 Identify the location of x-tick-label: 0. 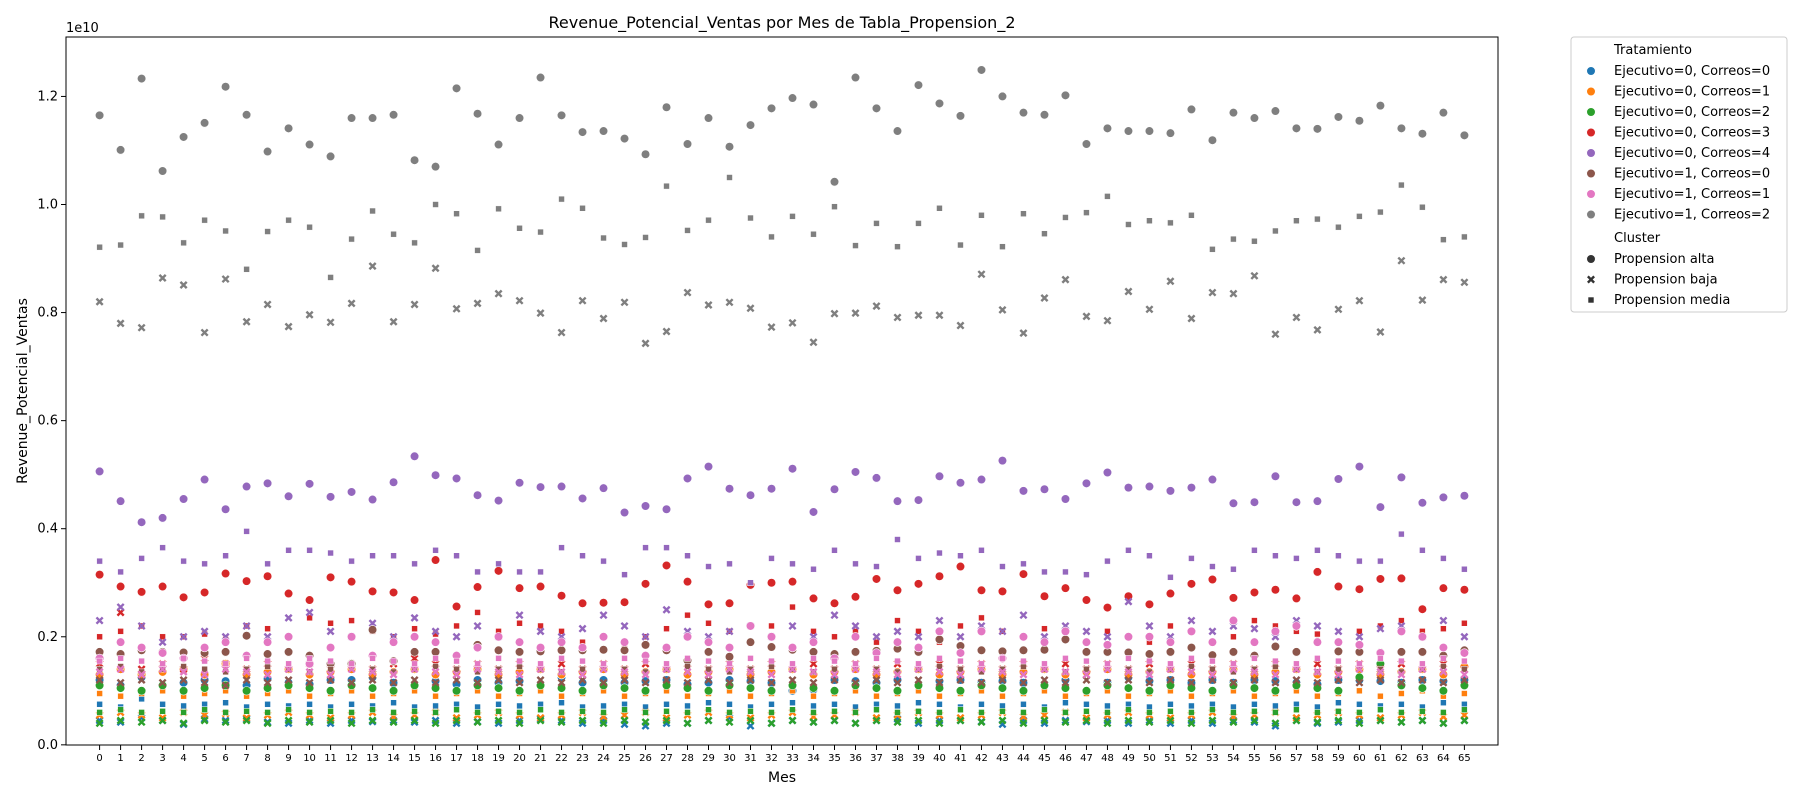
(99, 758).